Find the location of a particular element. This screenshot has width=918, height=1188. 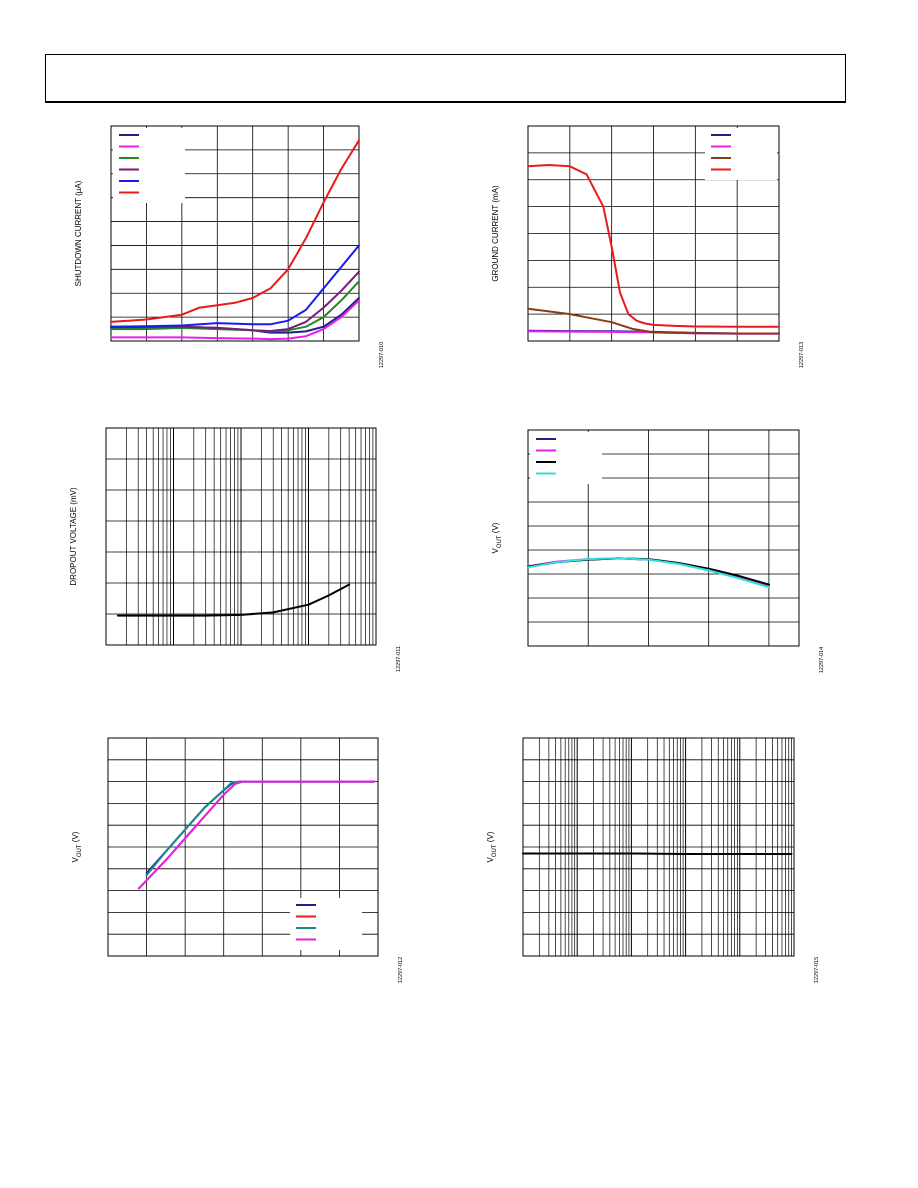

figure-id: 12297-013 is located at coordinates (802, 355).